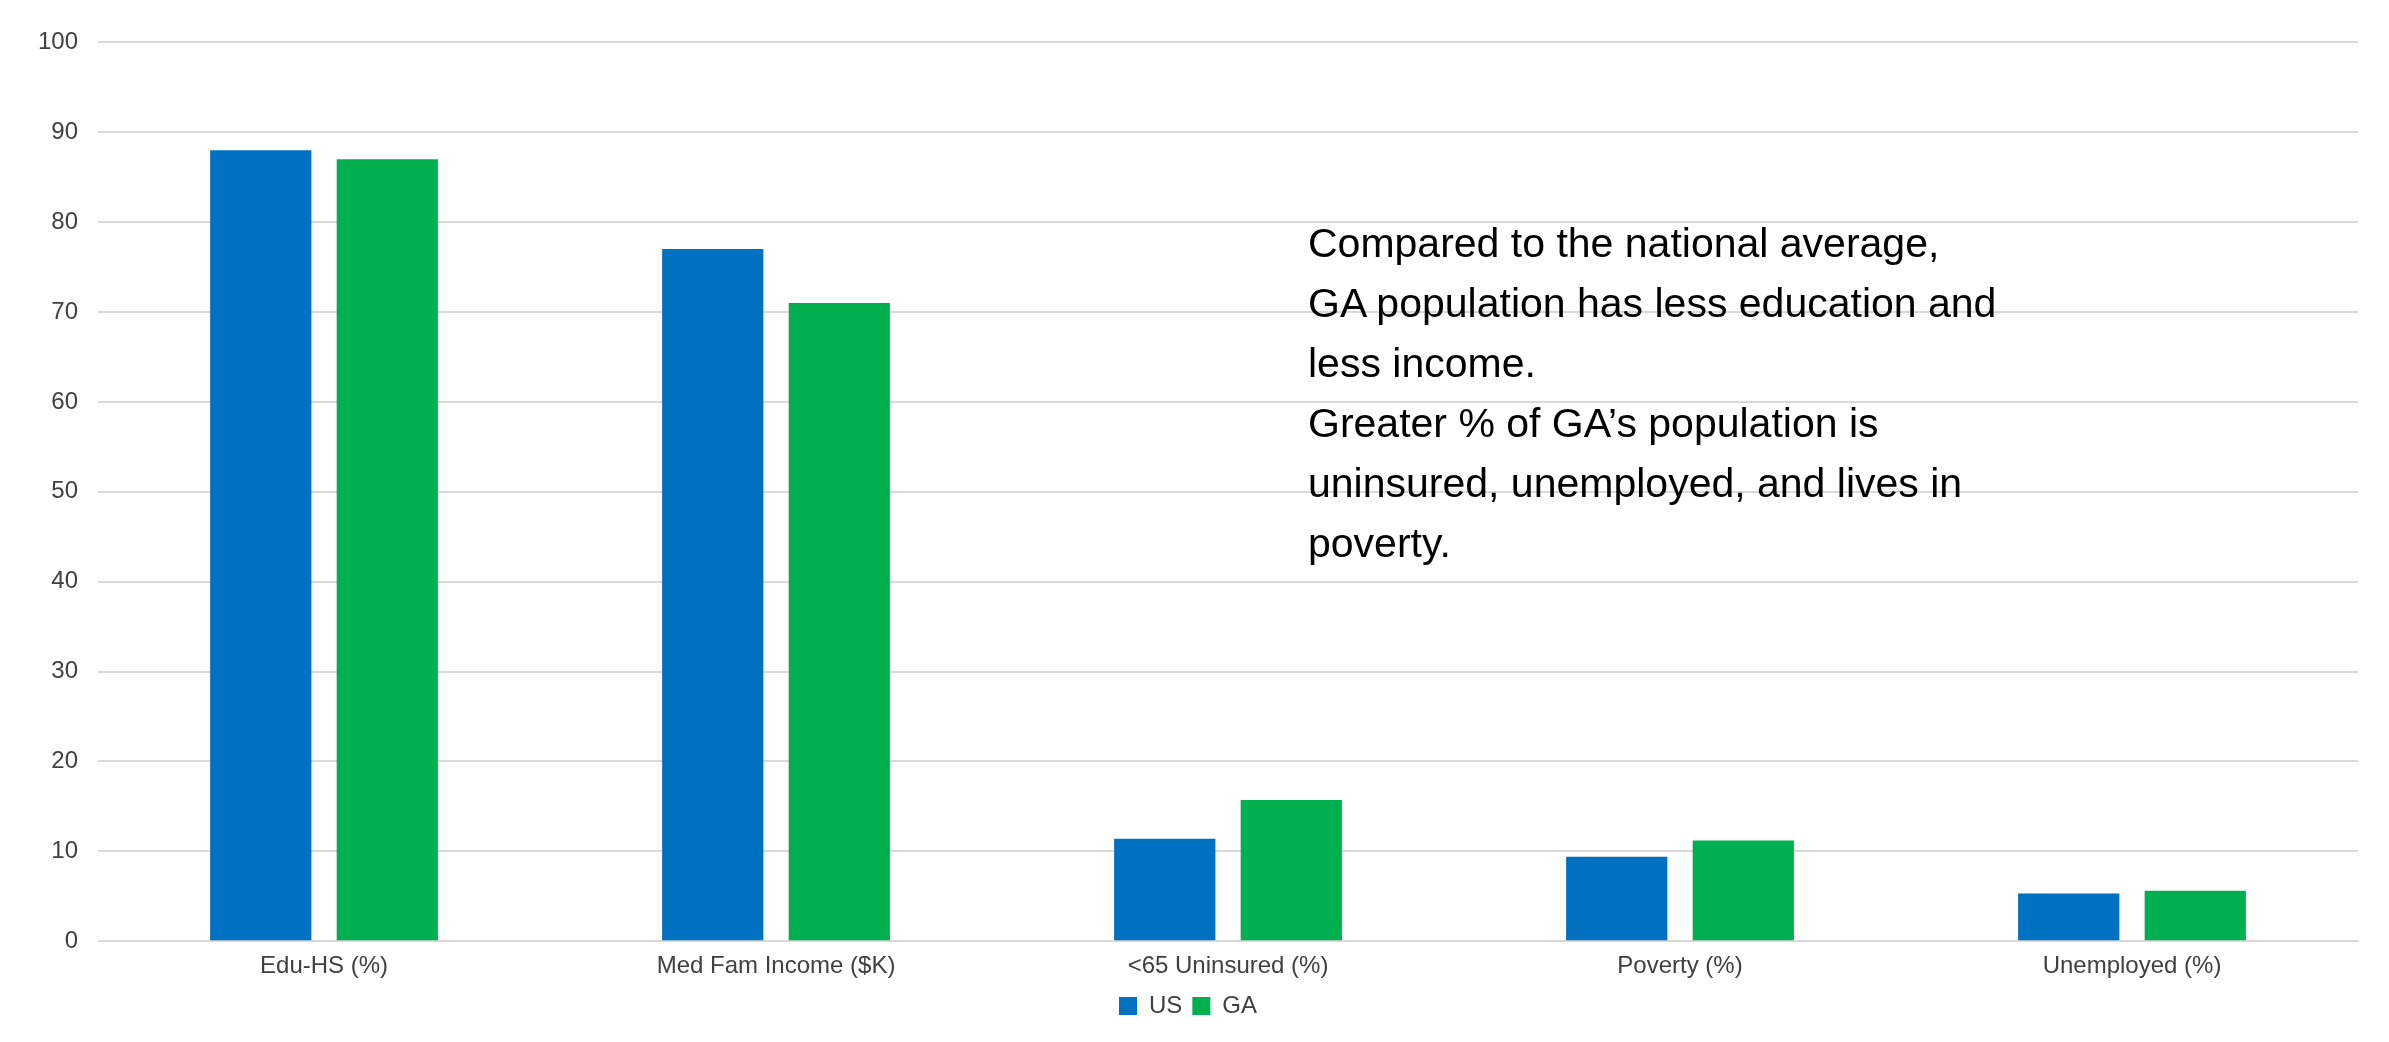 The height and width of the screenshot is (1042, 2389). What do you see at coordinates (71, 939) in the screenshot?
I see `y-tick-label: 0` at bounding box center [71, 939].